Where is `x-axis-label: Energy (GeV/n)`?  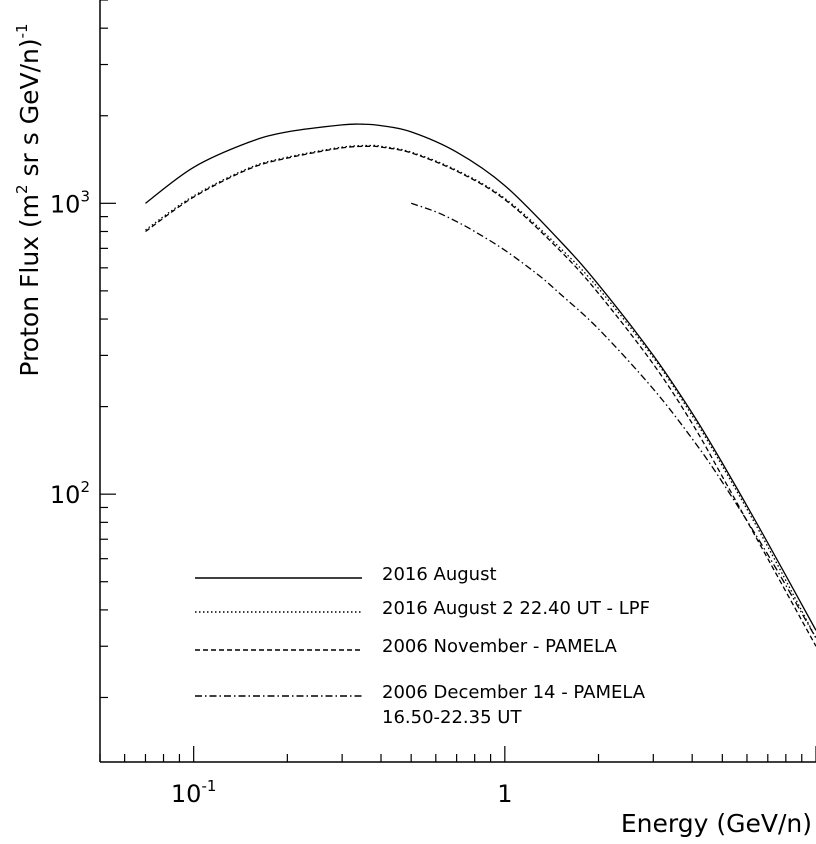
x-axis-label: Energy (GeV/n) is located at coordinates (716, 823).